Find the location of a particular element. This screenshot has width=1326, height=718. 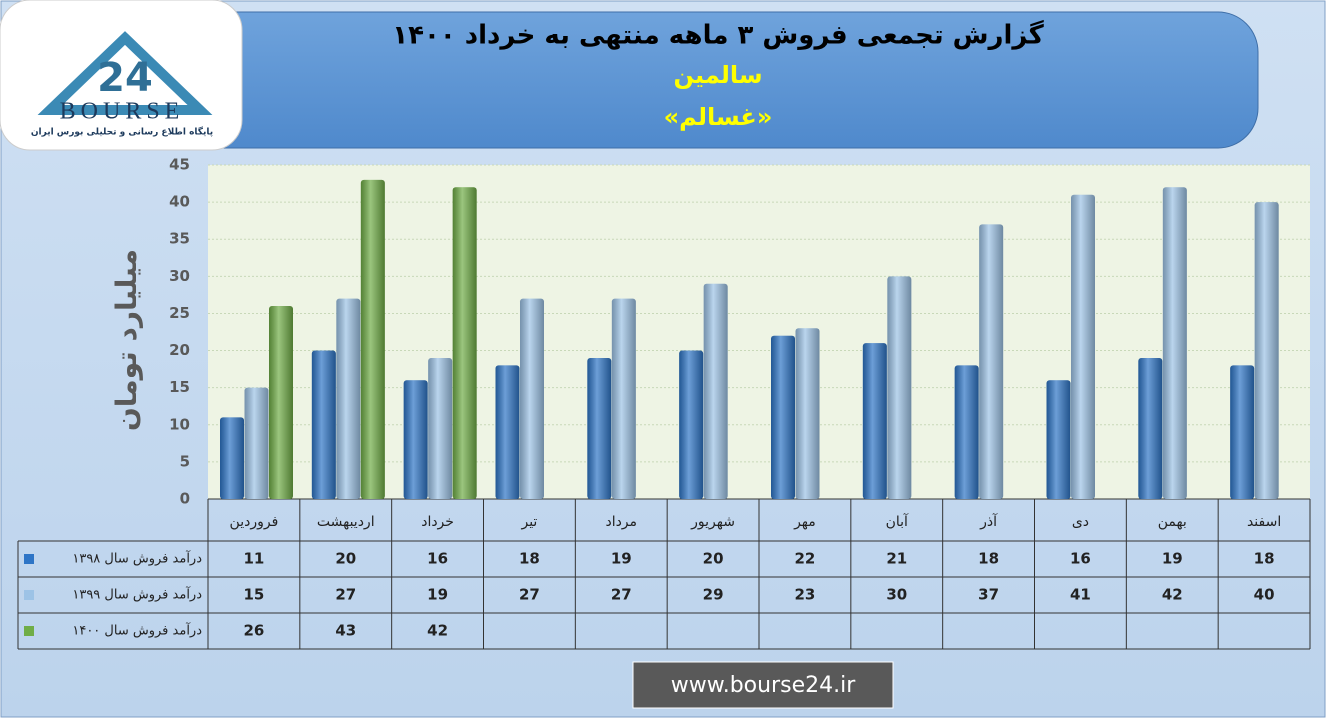

x-tick-label: بهمن is located at coordinates (1172, 522).